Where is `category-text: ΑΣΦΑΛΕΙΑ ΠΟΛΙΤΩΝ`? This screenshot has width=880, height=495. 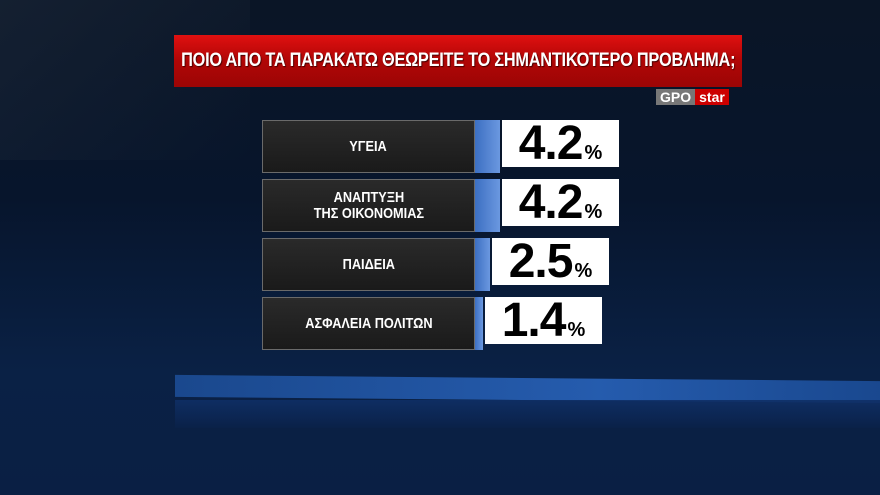
category-text: ΑΣΦΑΛΕΙΑ ΠΟΛΙΤΩΝ is located at coordinates (368, 323).